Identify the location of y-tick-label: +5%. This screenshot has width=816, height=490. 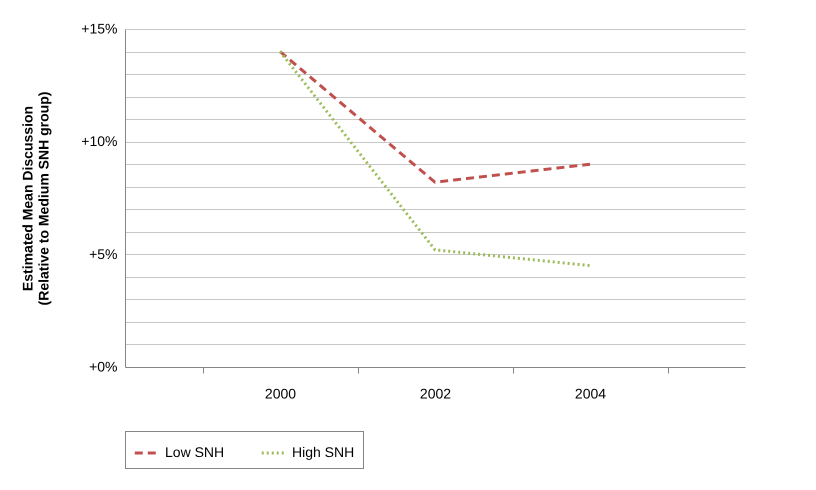
(103, 254).